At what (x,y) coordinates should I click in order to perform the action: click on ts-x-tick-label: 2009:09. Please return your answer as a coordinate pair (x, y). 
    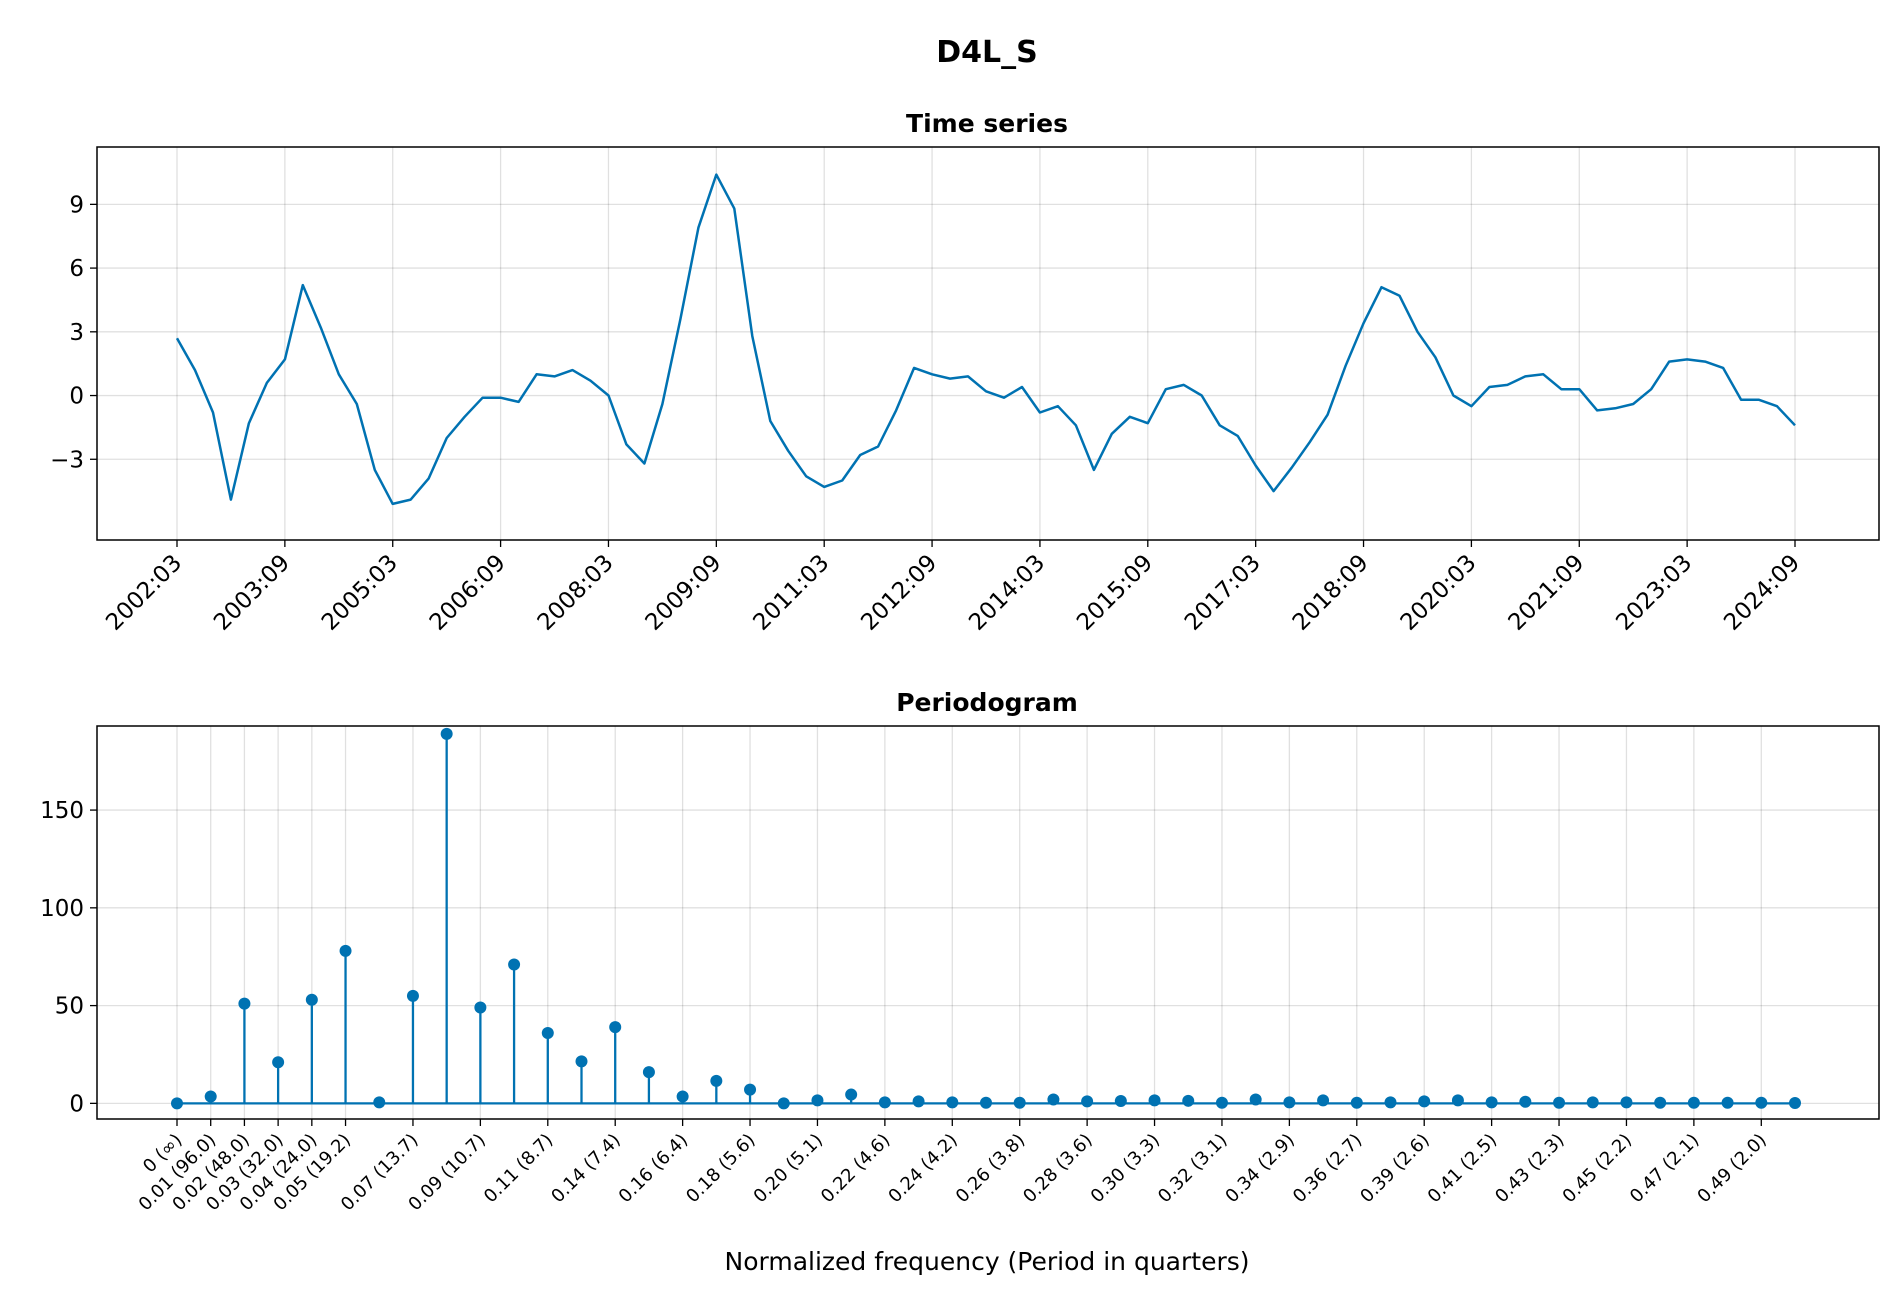
    Looking at the image, I should click on (684, 593).